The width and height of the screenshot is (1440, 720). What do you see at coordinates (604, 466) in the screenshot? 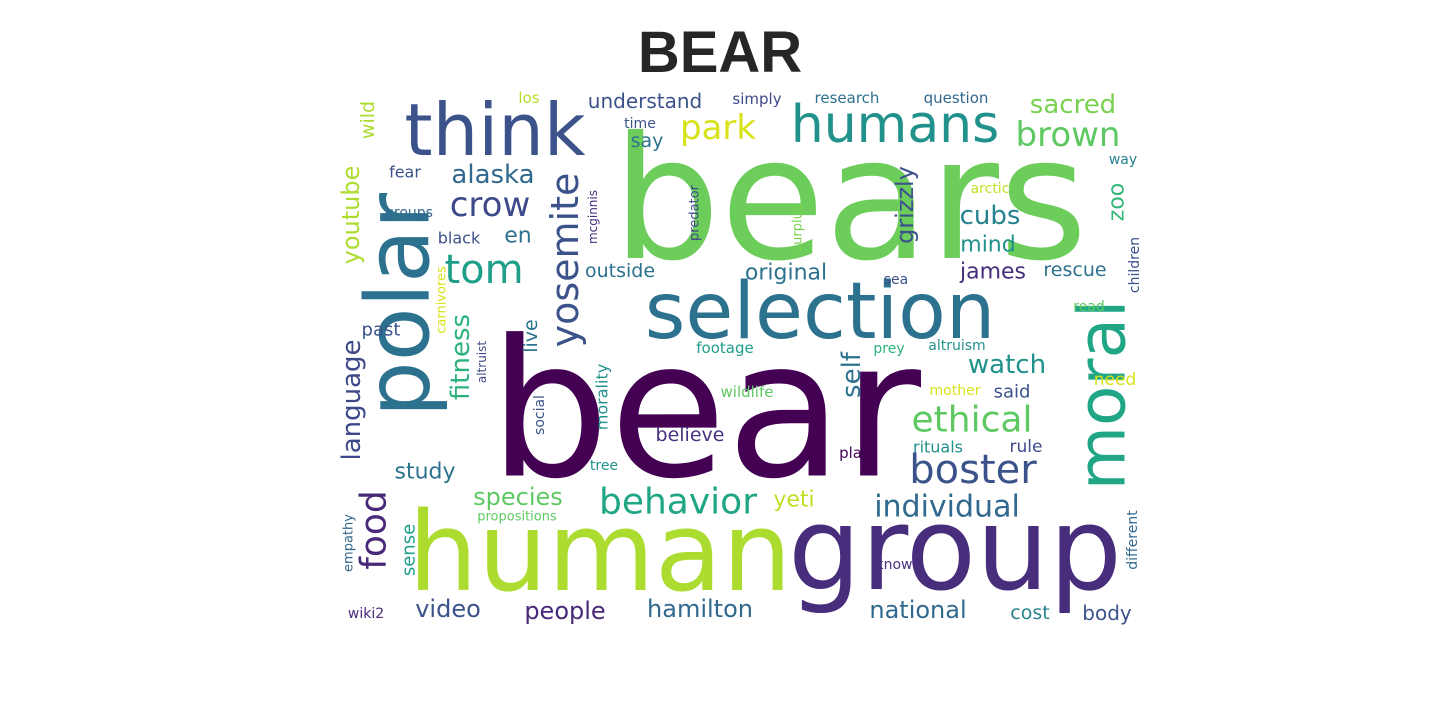
I see `word-tree: tree` at bounding box center [604, 466].